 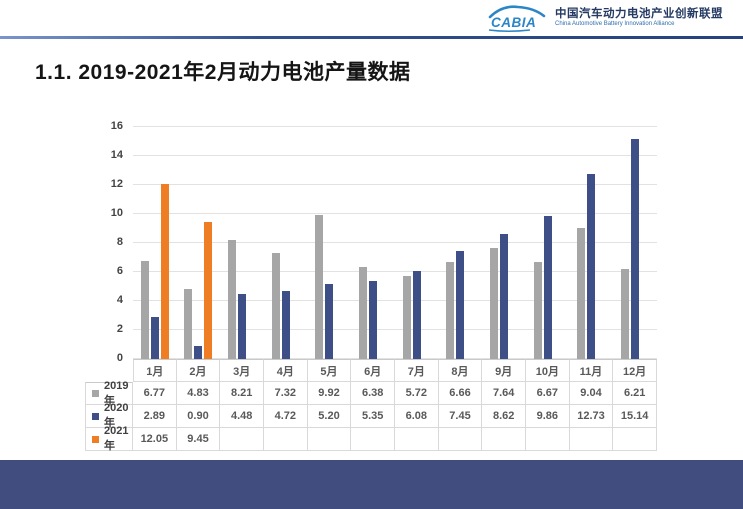 I want to click on value-cell-2019年-2月: 4.83, so click(x=198, y=393).